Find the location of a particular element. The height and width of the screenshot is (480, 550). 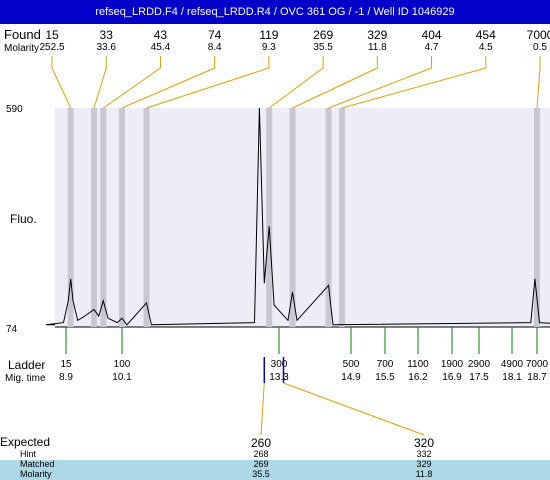

ladder-size: 1900 is located at coordinates (452, 364).